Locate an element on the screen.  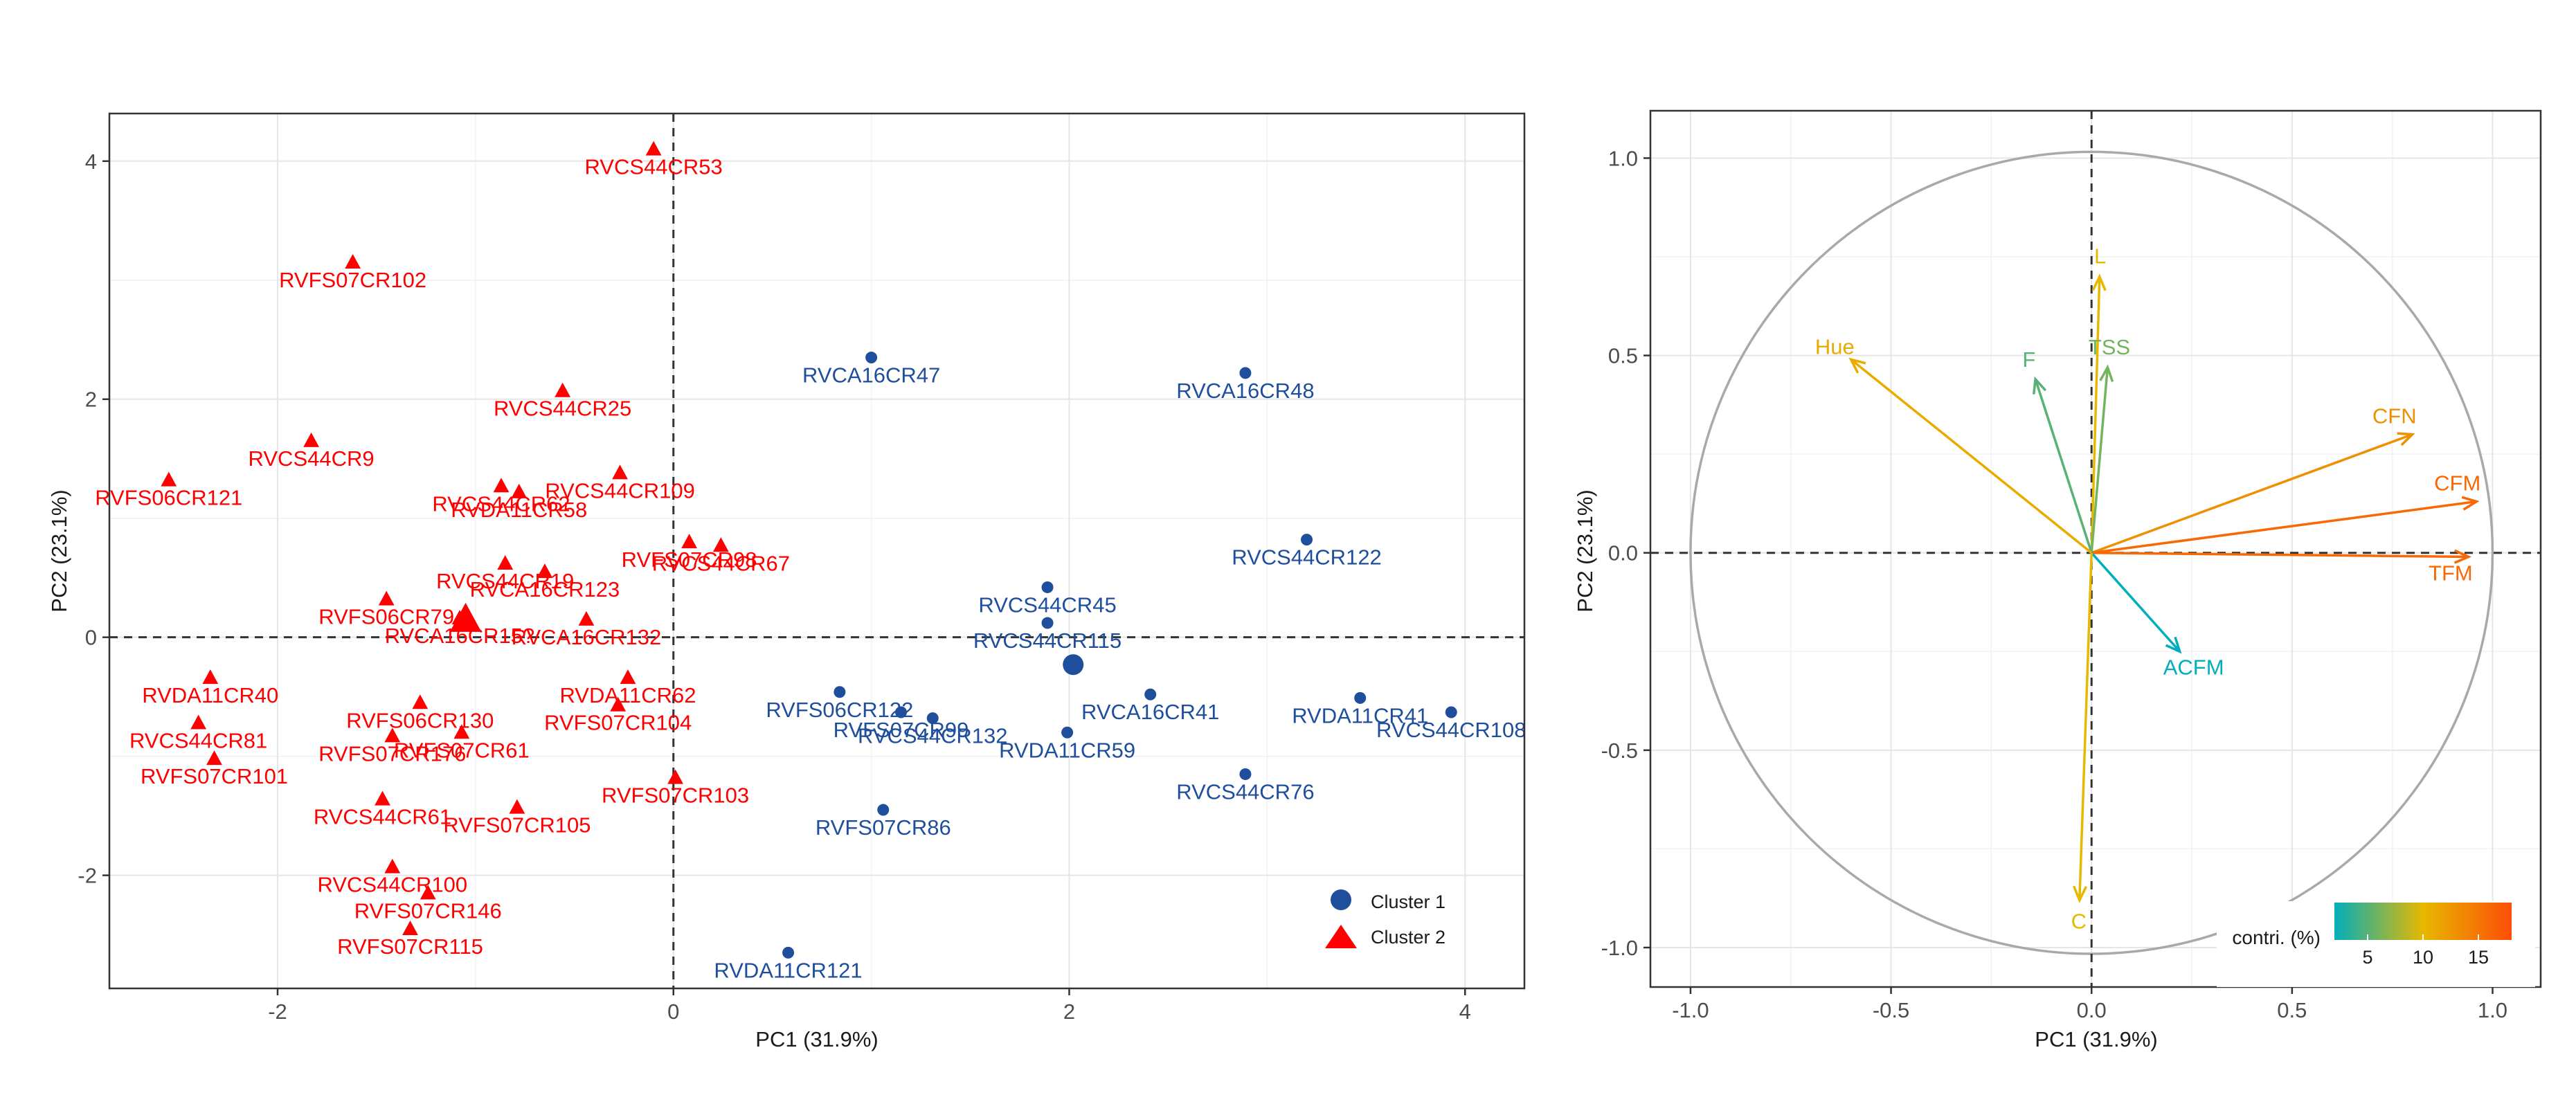
label-rvcs44cr61: RVCS44CR61 is located at coordinates (382, 817).